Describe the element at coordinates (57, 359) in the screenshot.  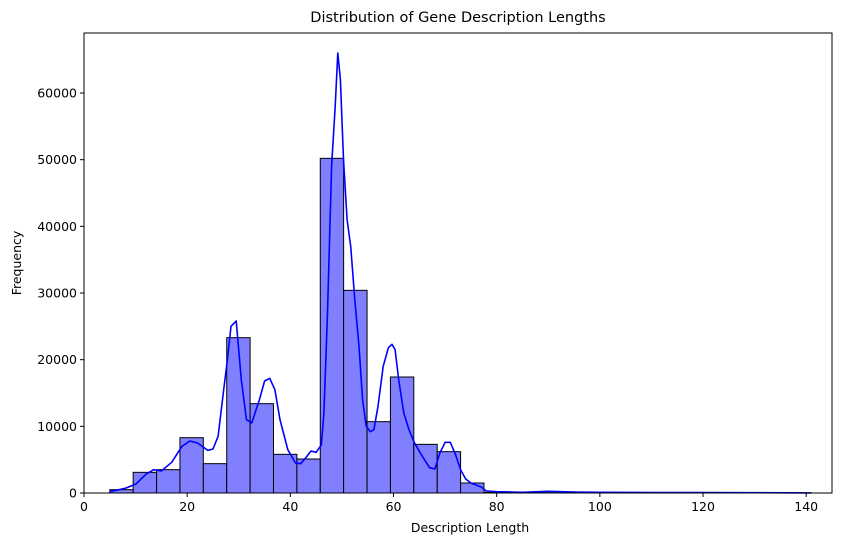
I see `y-tick-label: 20000` at that location.